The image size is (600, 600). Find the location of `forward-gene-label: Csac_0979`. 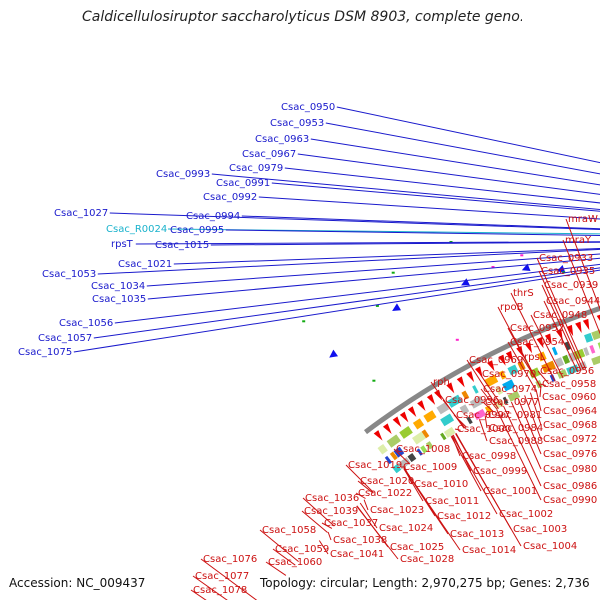

forward-gene-label: Csac_0979 is located at coordinates (256, 168).